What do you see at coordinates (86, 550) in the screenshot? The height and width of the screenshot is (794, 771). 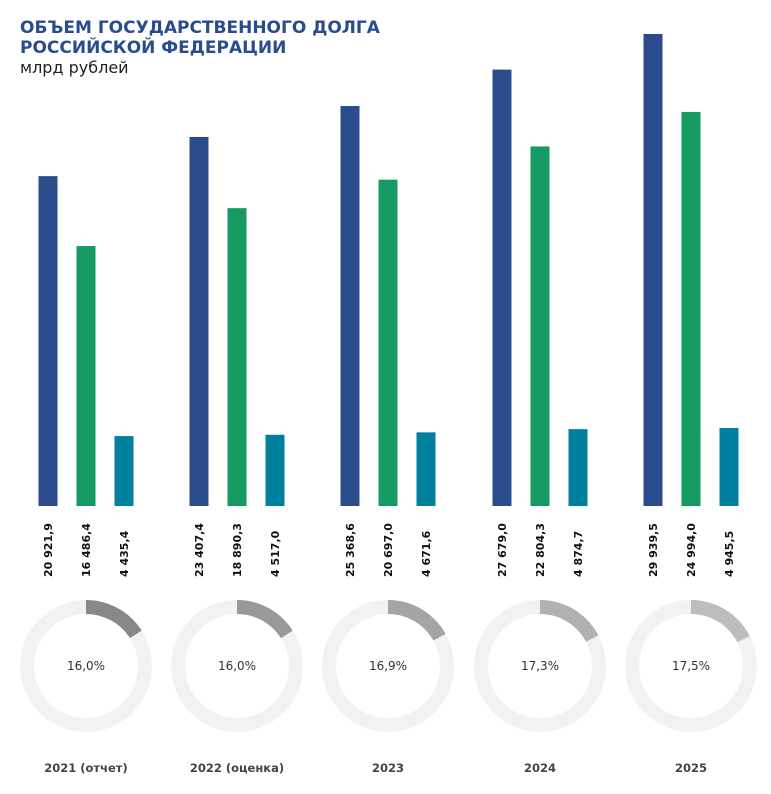 I see `value-label: 16 486,4` at bounding box center [86, 550].